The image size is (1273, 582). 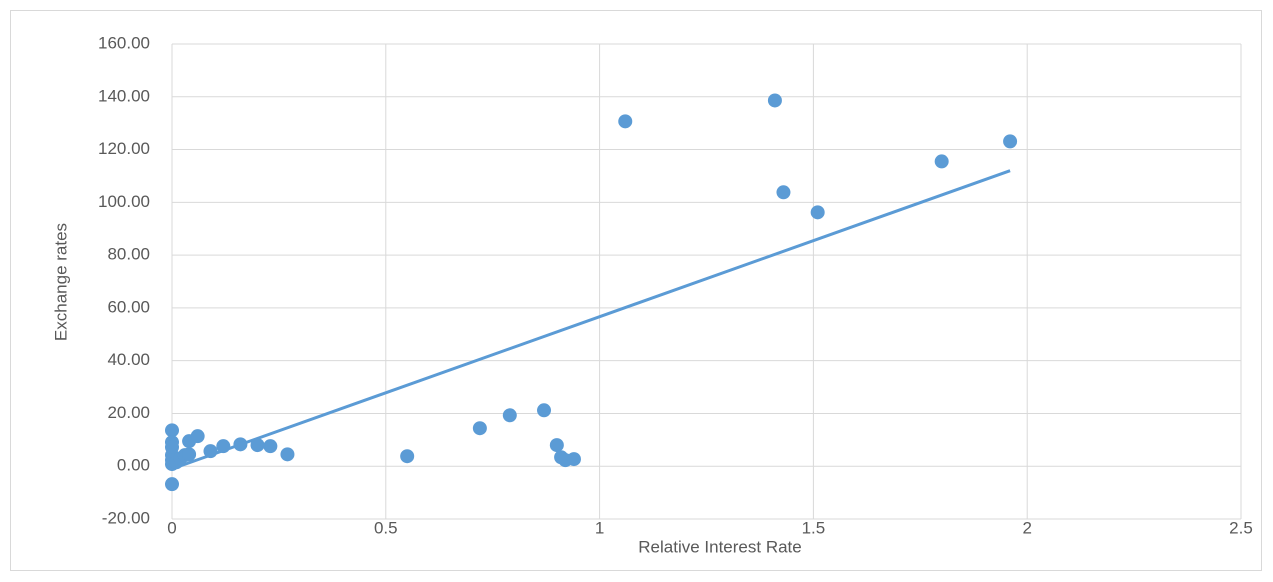 What do you see at coordinates (128, 254) in the screenshot?
I see `y-tick-label: 80.00` at bounding box center [128, 254].